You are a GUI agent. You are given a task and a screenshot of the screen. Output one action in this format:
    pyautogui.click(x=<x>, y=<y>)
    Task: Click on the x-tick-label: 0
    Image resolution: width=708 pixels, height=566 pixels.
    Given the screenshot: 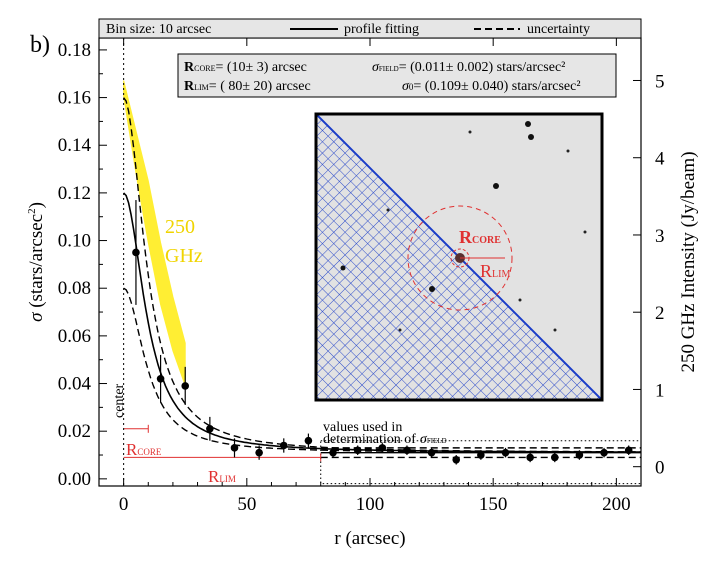 What is the action you would take?
    pyautogui.click(x=124, y=504)
    